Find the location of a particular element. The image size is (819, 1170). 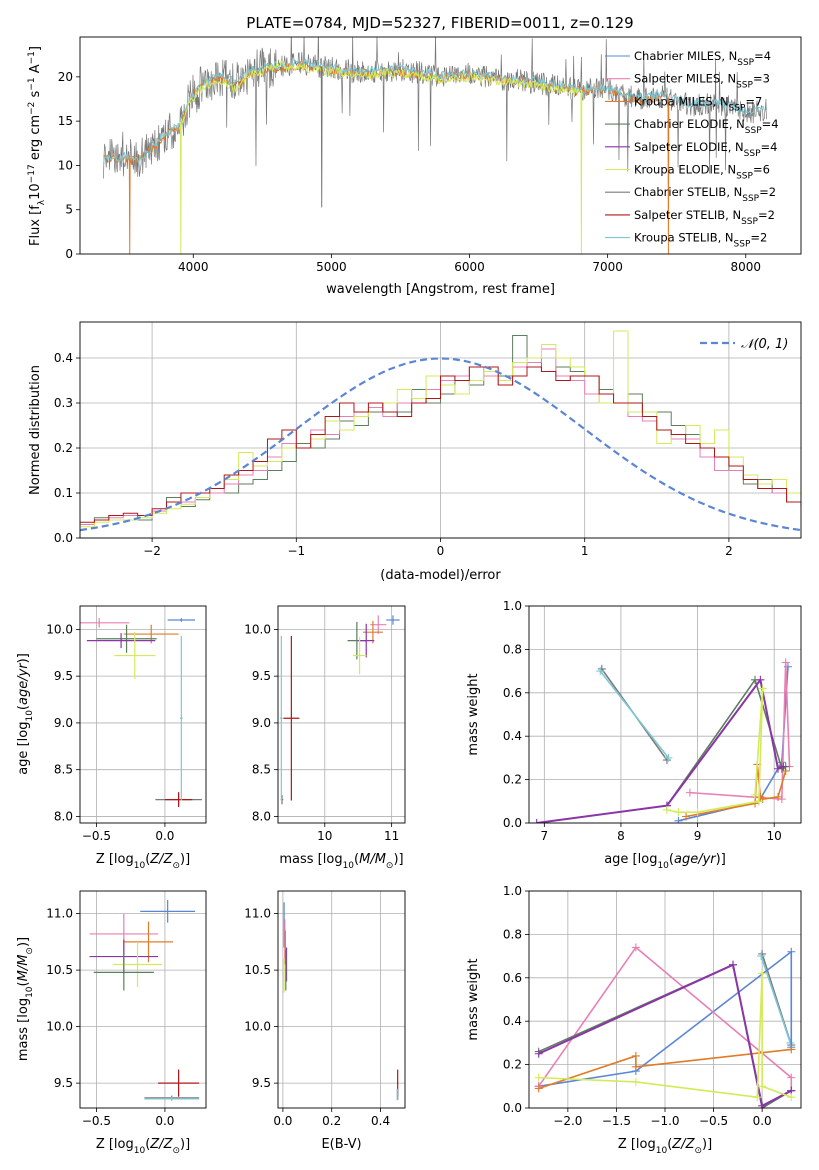

legend-entry: Chabrier ELODIE, NSSP=4 is located at coordinates (706, 126).